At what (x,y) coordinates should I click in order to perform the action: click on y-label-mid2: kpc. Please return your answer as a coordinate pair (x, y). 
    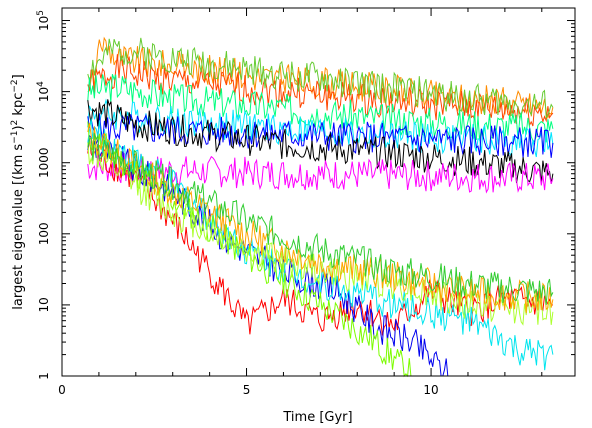
    Looking at the image, I should click on (18, 106).